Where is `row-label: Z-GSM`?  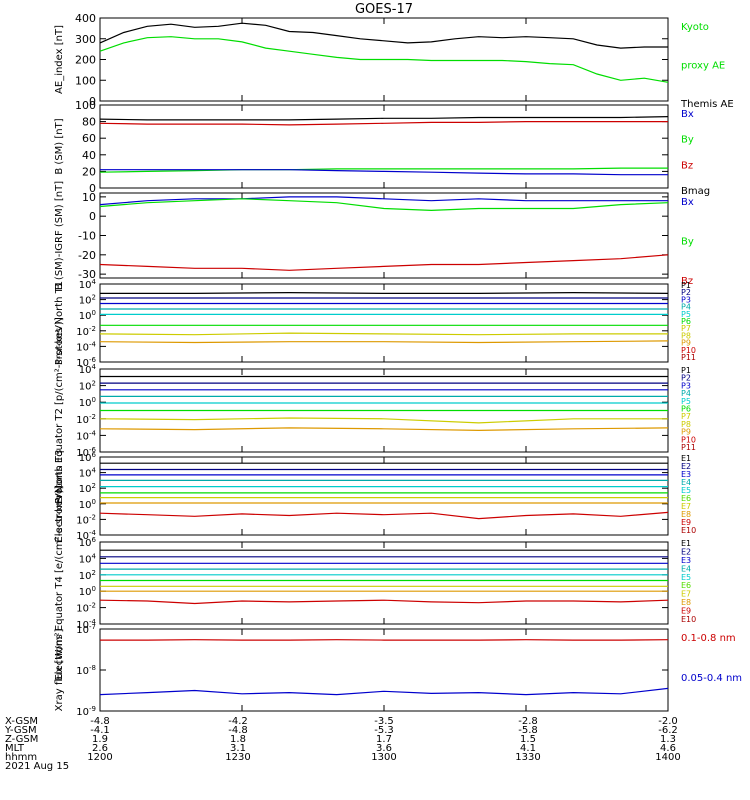
row-label: Z-GSM is located at coordinates (21, 739).